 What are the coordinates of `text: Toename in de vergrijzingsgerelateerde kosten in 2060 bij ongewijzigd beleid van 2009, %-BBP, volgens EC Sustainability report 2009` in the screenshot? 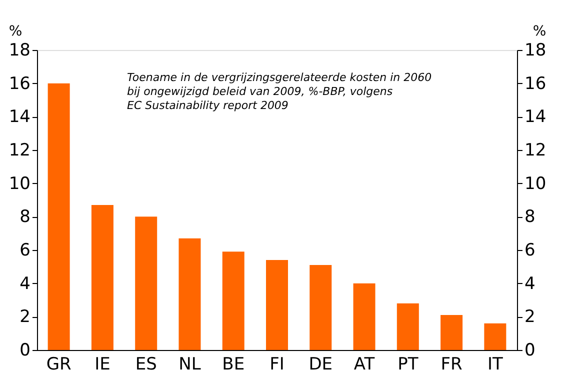 It's located at (279, 91).